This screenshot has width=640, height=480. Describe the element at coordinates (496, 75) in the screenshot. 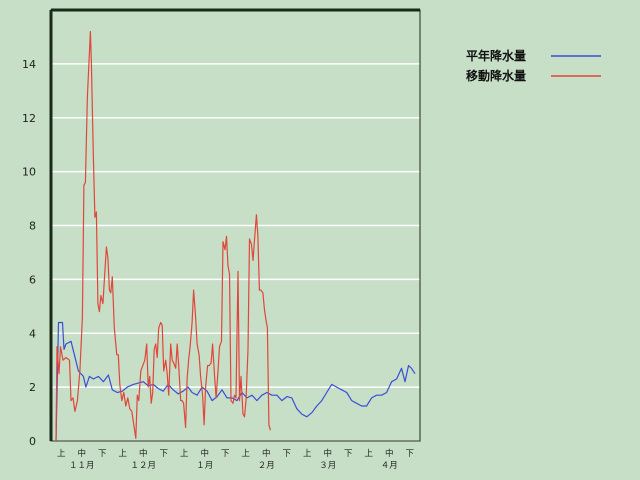

I see `legend-label-moving: 移動降水量` at that location.